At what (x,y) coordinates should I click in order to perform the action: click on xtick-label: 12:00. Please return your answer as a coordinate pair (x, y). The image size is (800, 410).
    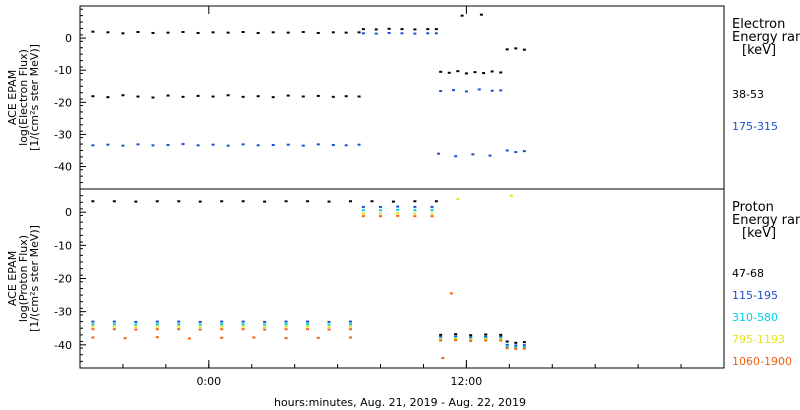
    Looking at the image, I should click on (467, 381).